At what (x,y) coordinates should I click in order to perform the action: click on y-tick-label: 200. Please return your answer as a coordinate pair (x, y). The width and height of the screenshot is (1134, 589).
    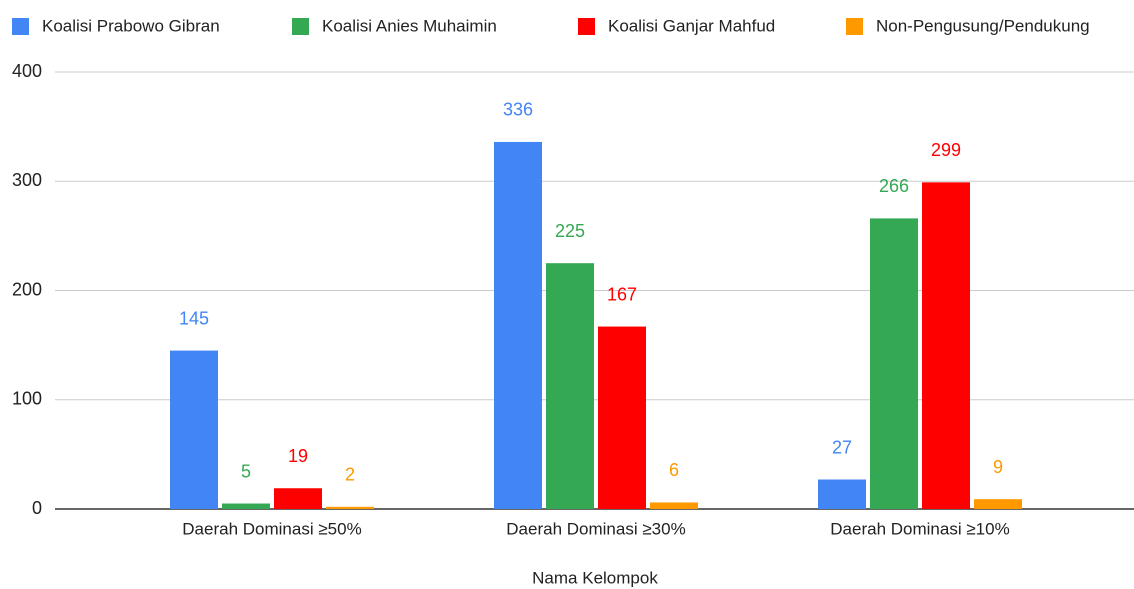
    Looking at the image, I should click on (27, 289).